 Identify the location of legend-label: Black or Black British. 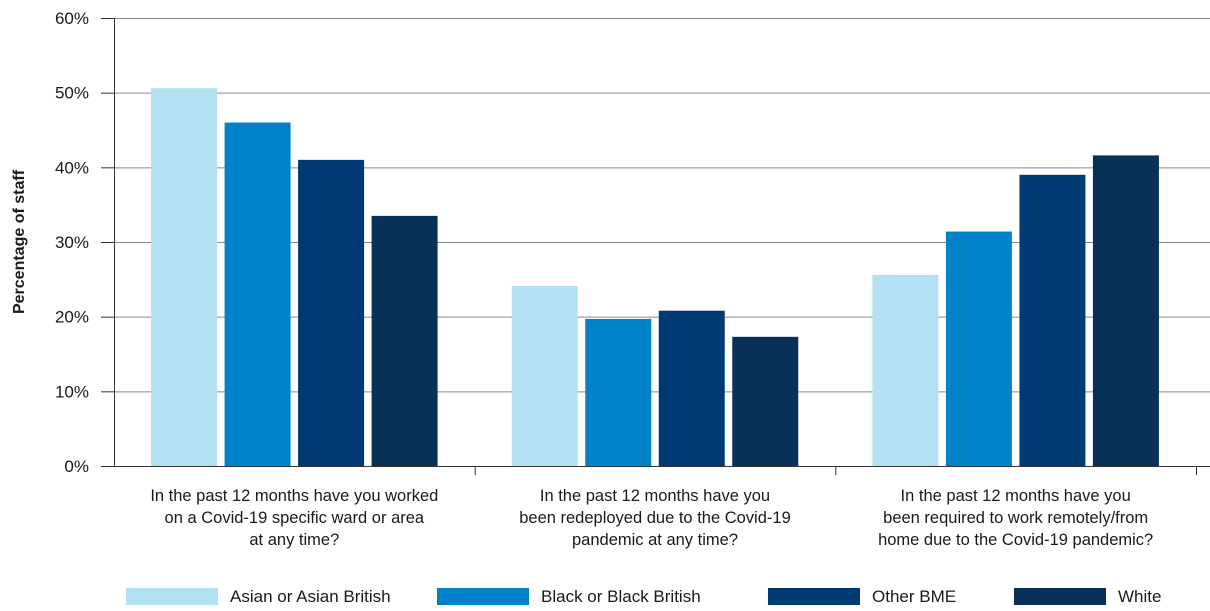
(621, 596).